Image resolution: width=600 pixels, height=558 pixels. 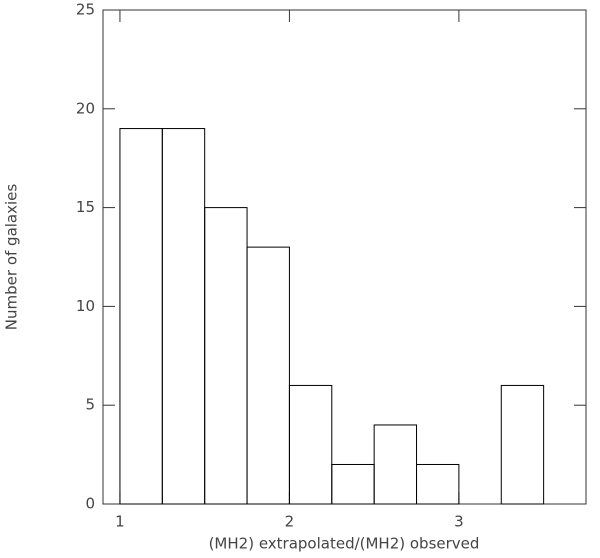 I want to click on x-axis-label: (MH2) extrapolated/(MH2) observed, so click(x=344, y=544).